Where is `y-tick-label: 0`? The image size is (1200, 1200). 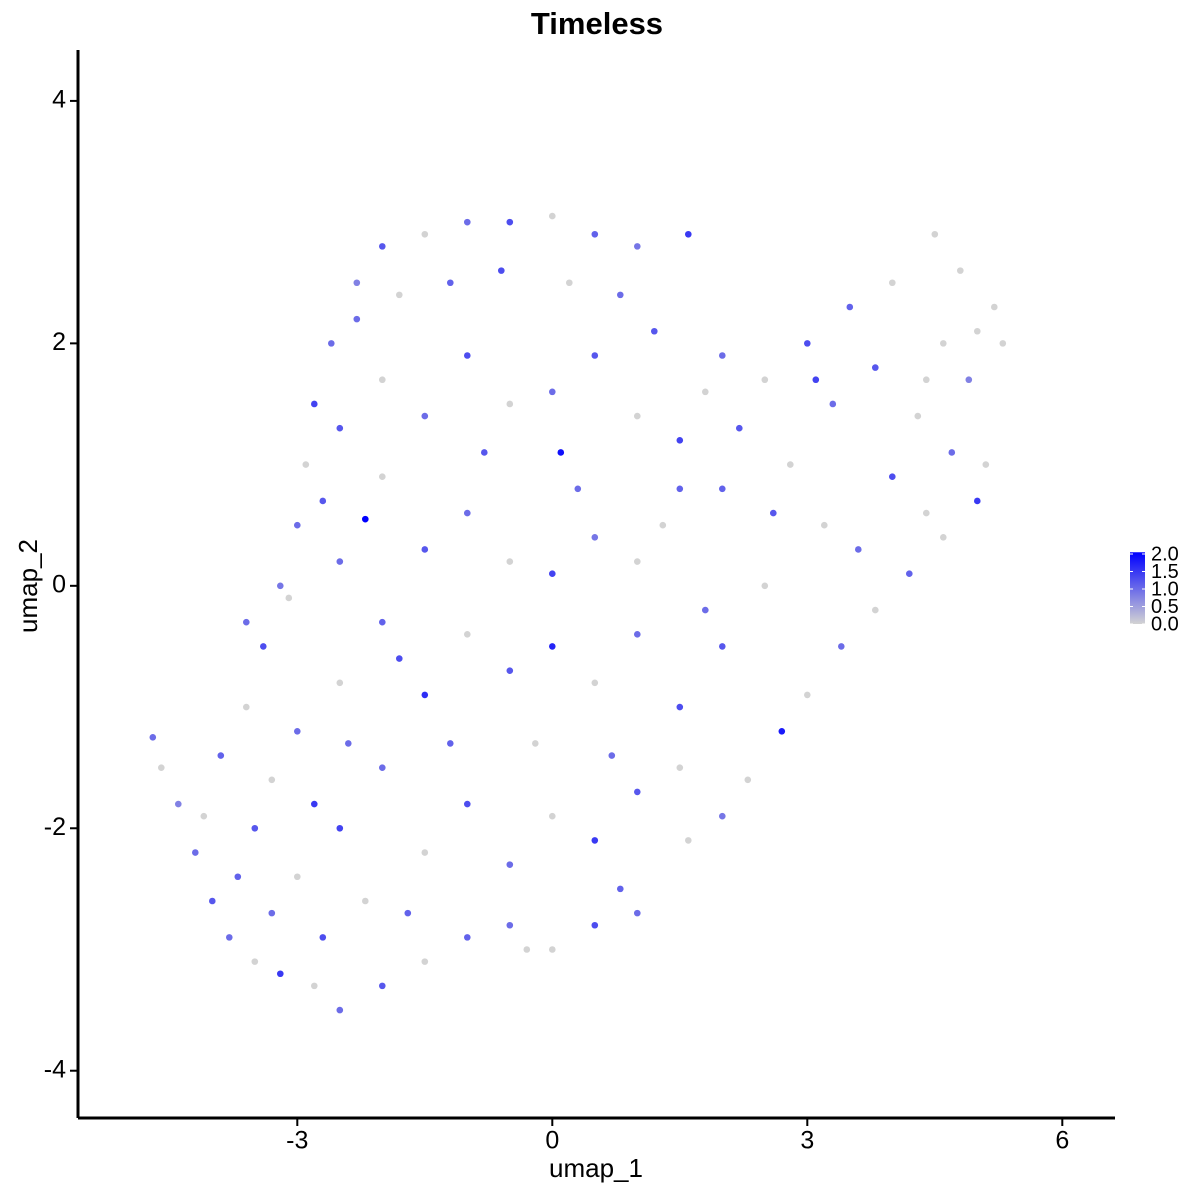
y-tick-label: 0 is located at coordinates (59, 584).